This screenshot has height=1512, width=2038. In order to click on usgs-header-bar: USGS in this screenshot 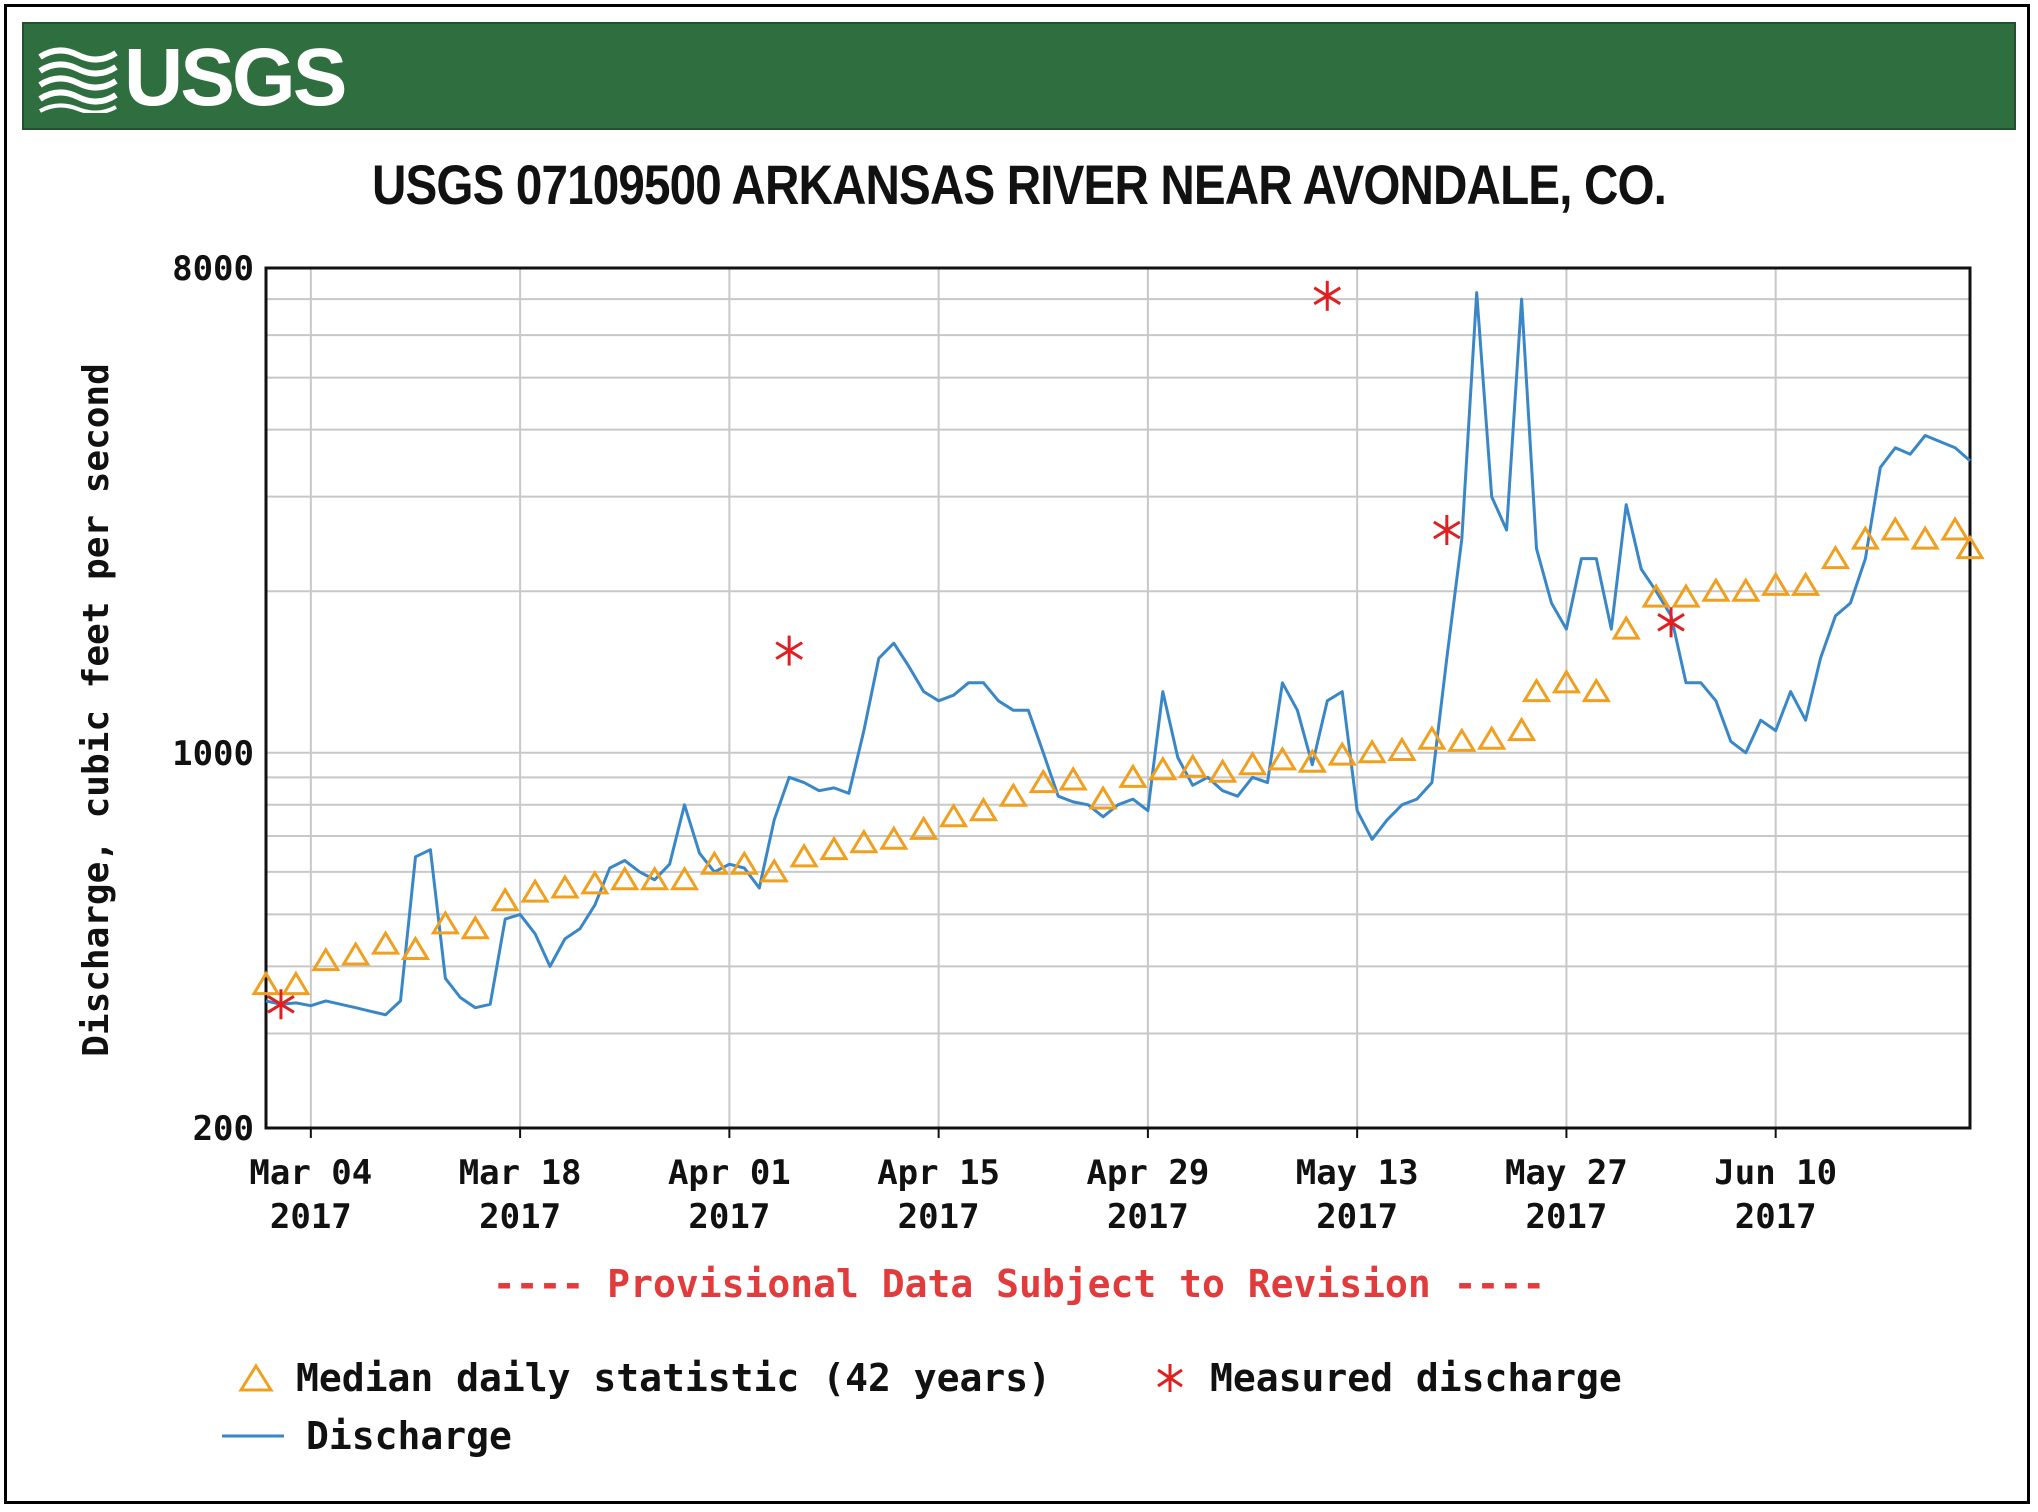, I will do `click(1019, 76)`.